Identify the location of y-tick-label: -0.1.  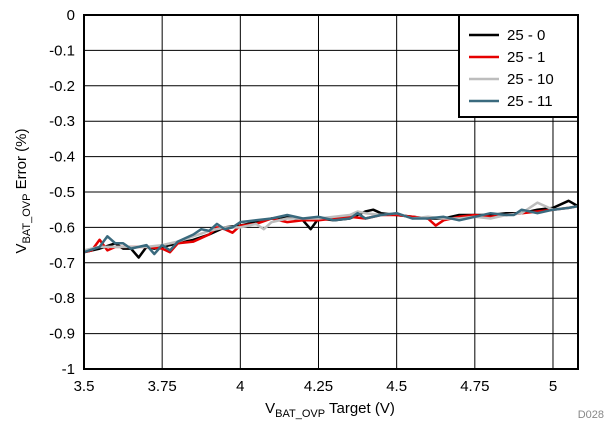
(62, 50).